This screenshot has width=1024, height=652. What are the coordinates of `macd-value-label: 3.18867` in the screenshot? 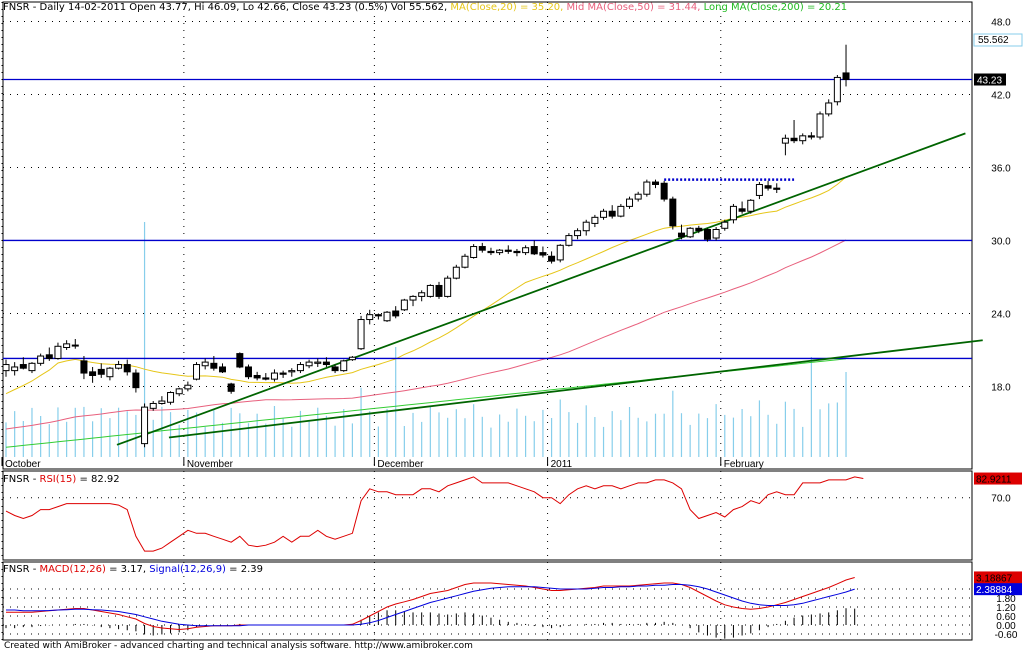 It's located at (994, 578).